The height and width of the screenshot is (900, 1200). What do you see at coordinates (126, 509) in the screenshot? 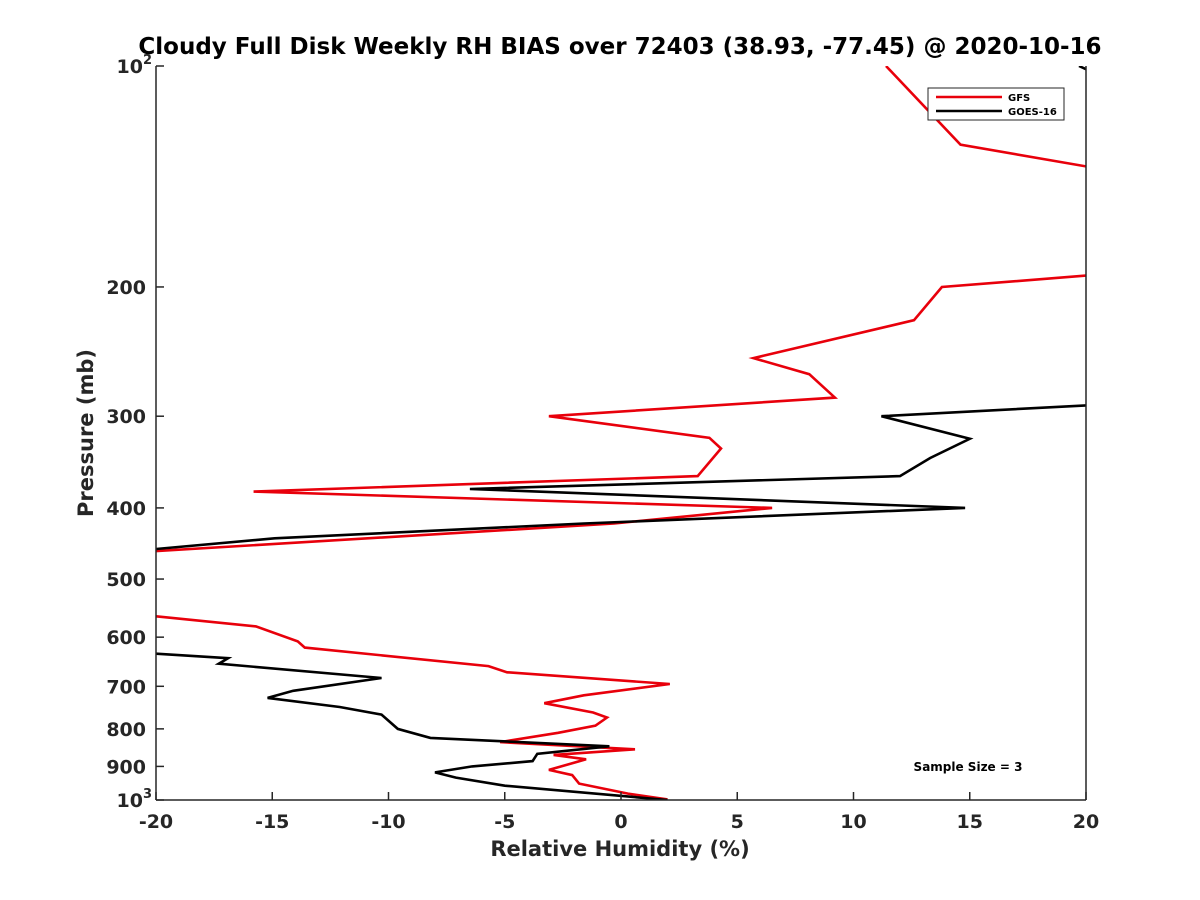
I see `y-tick-label: 400` at bounding box center [126, 509].